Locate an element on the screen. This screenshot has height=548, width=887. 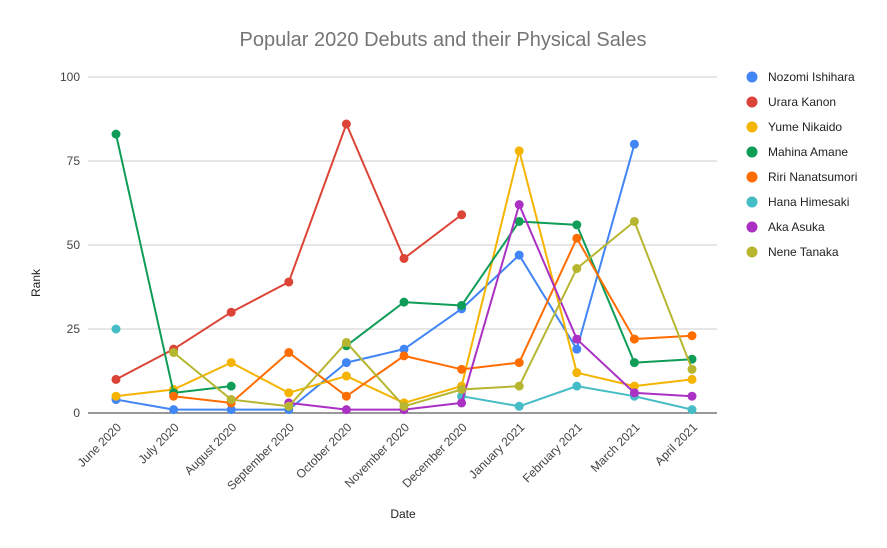
legend-label: Riri Nanatsumori is located at coordinates (812, 177).